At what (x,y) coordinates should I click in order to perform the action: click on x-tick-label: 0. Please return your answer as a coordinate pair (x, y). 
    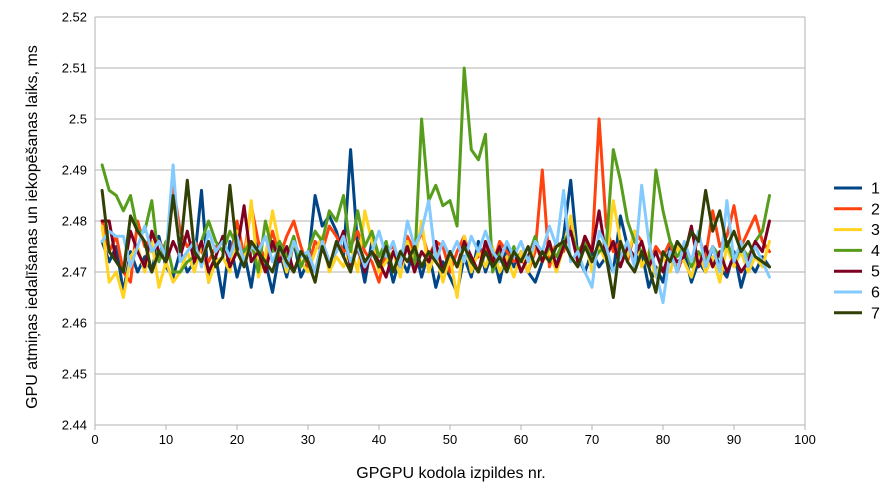
    Looking at the image, I should click on (94, 439).